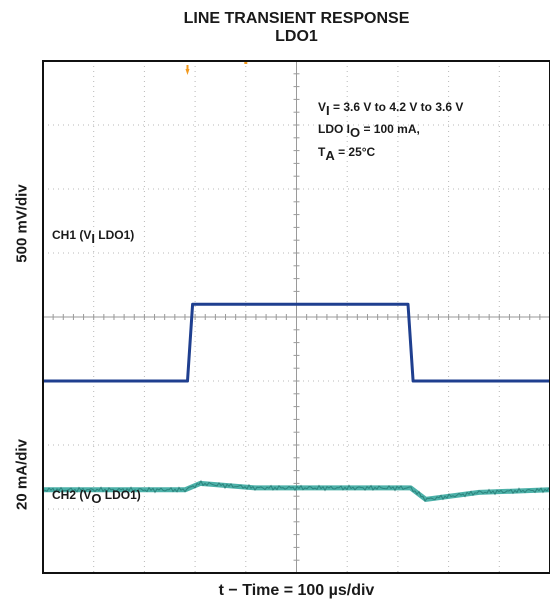 This screenshot has height=611, width=550. I want to click on annotation-io: LDO IO = 100 mA,, so click(369, 131).